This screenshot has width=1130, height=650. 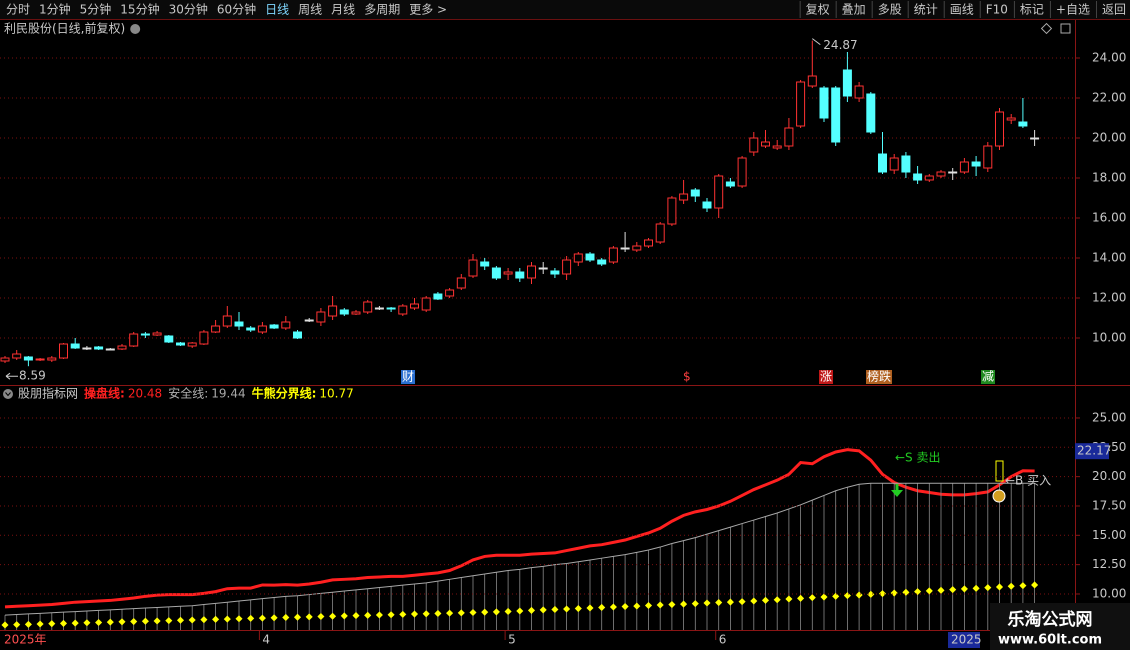 What do you see at coordinates (1060, 626) in the screenshot?
I see `watermark-bg` at bounding box center [1060, 626].